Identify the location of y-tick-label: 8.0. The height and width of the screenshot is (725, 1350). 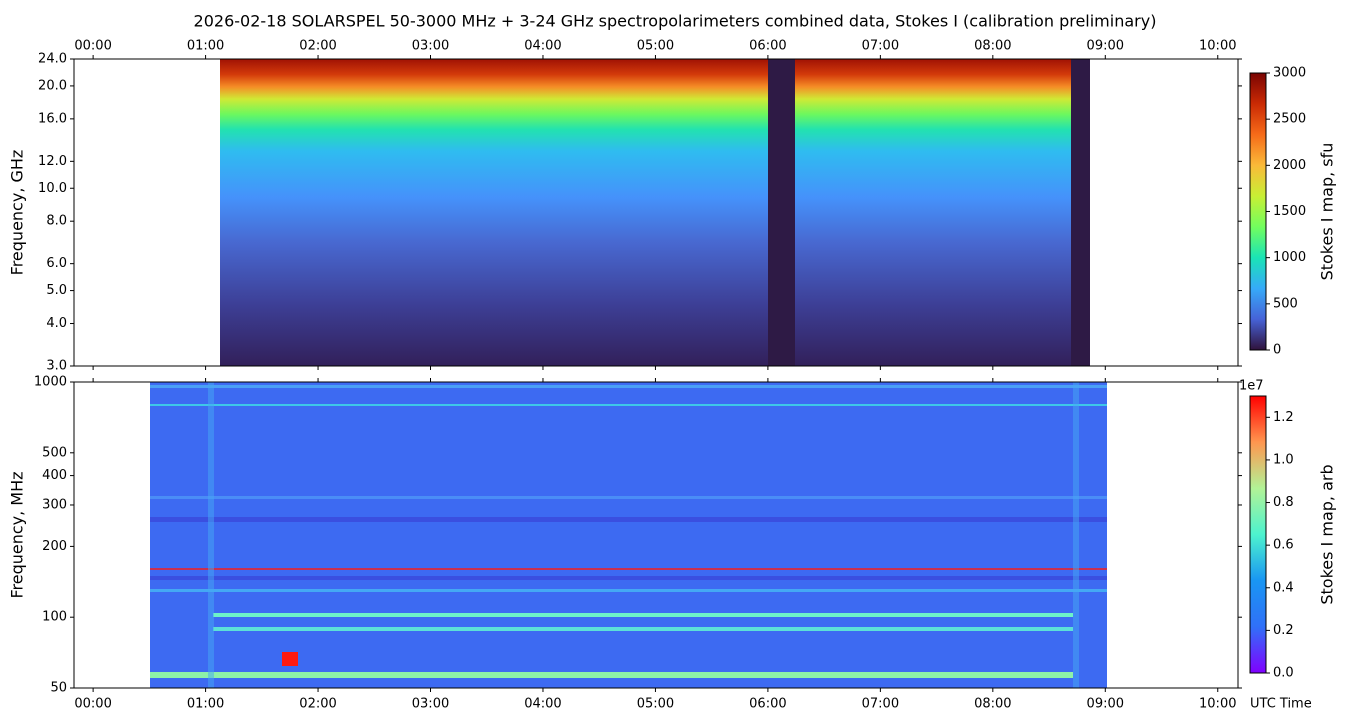
(56, 221).